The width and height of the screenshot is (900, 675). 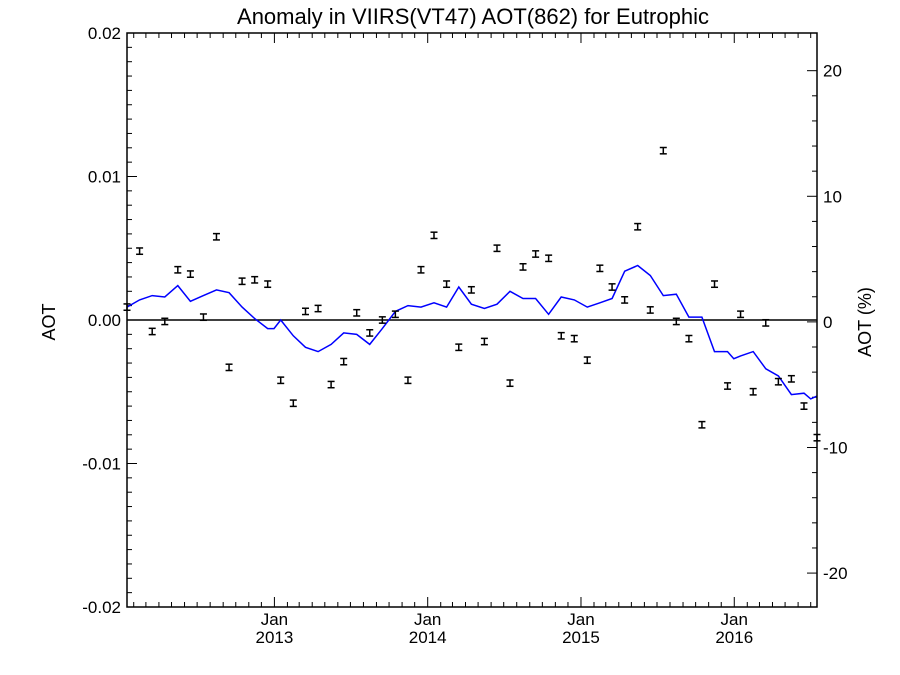 I want to click on y-tick-label: -0.01, so click(x=101, y=464).